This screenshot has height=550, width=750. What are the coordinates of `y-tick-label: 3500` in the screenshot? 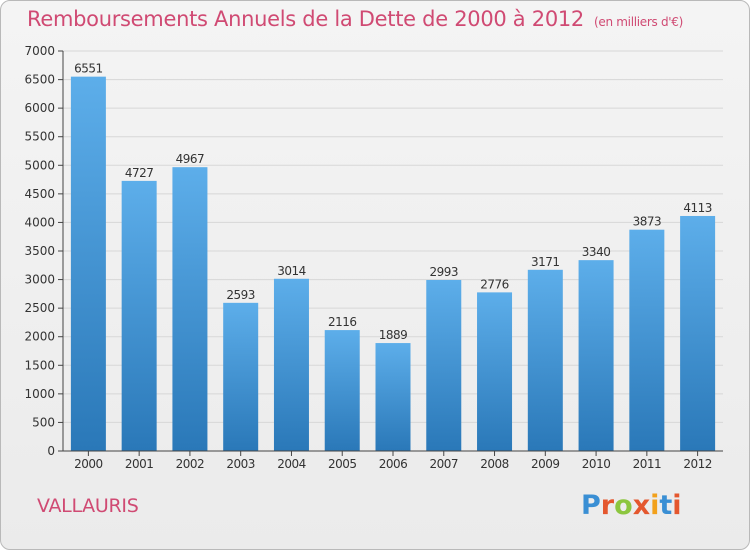 It's located at (39, 251).